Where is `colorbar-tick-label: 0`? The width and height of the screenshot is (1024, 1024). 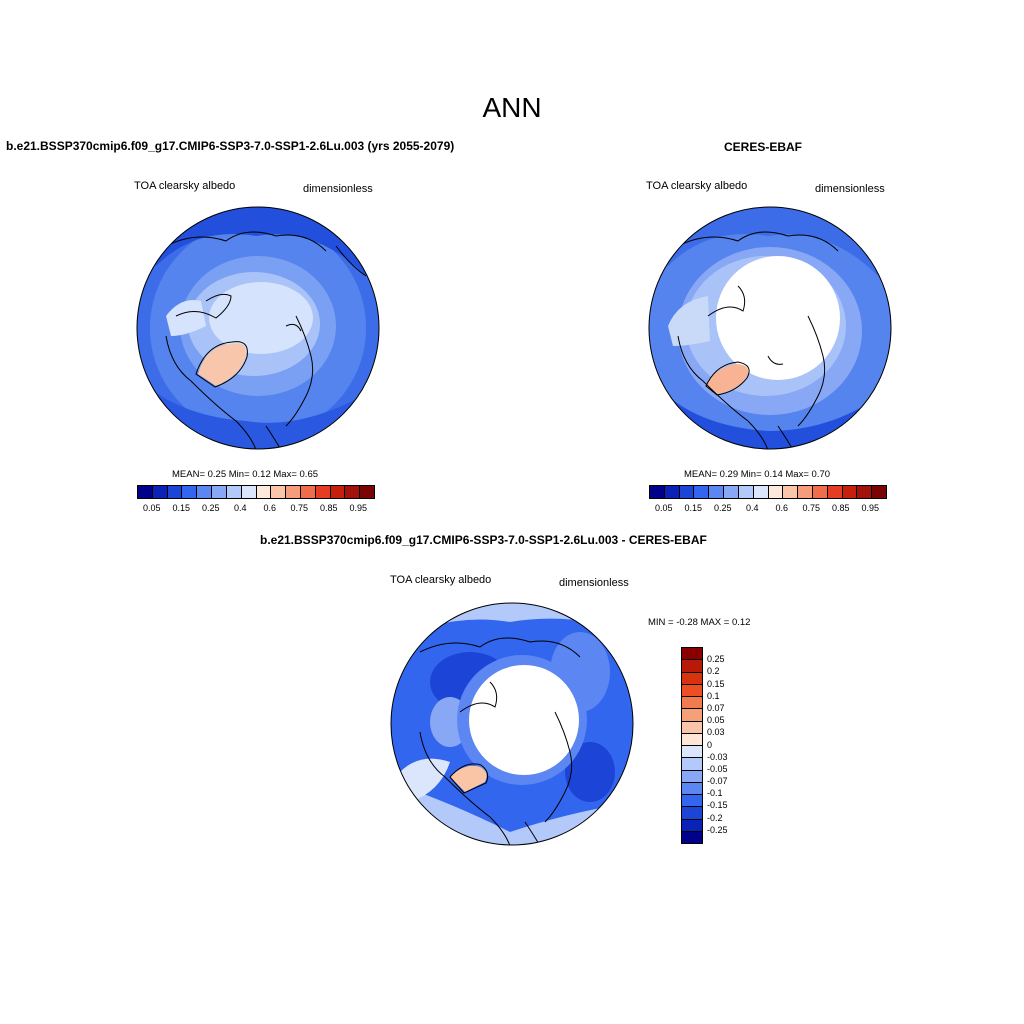 colorbar-tick-label: 0 is located at coordinates (710, 744).